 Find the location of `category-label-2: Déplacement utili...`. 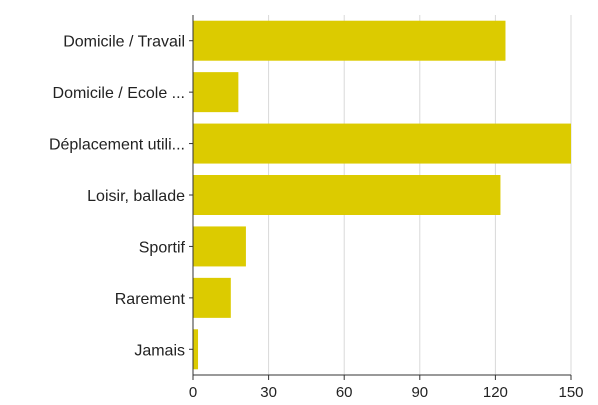

category-label-2: Déplacement utili... is located at coordinates (117, 145).